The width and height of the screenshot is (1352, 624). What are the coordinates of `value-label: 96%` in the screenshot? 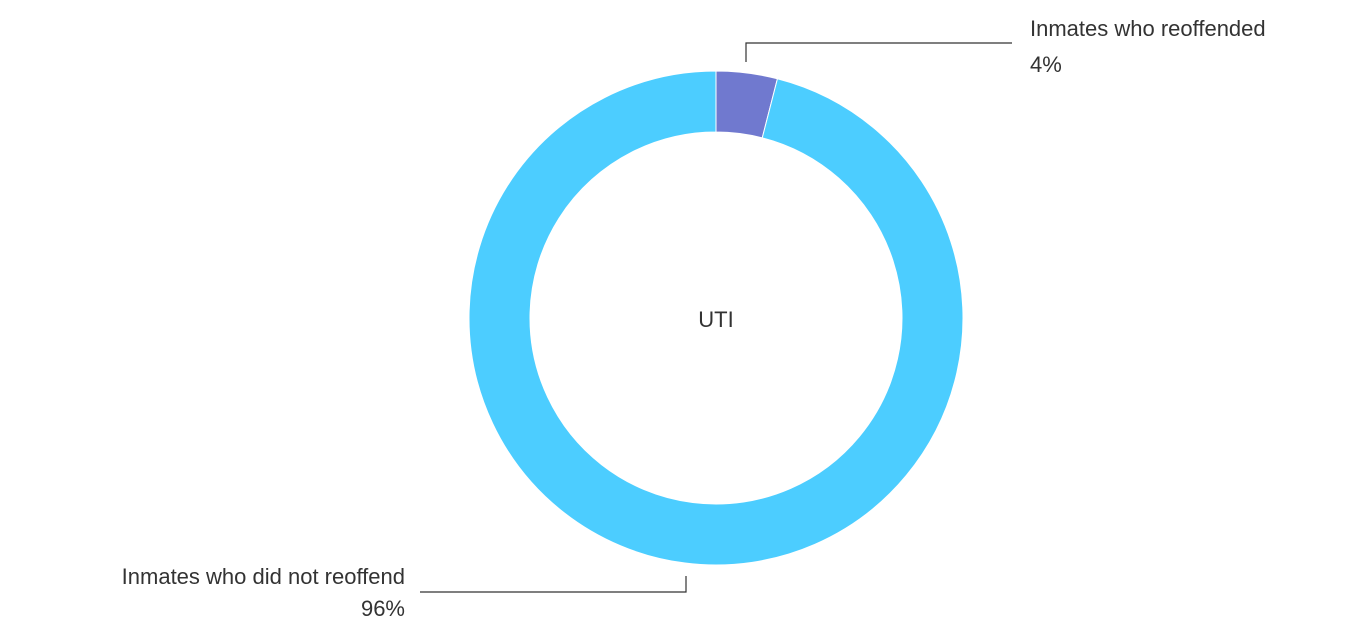 It's located at (383, 608).